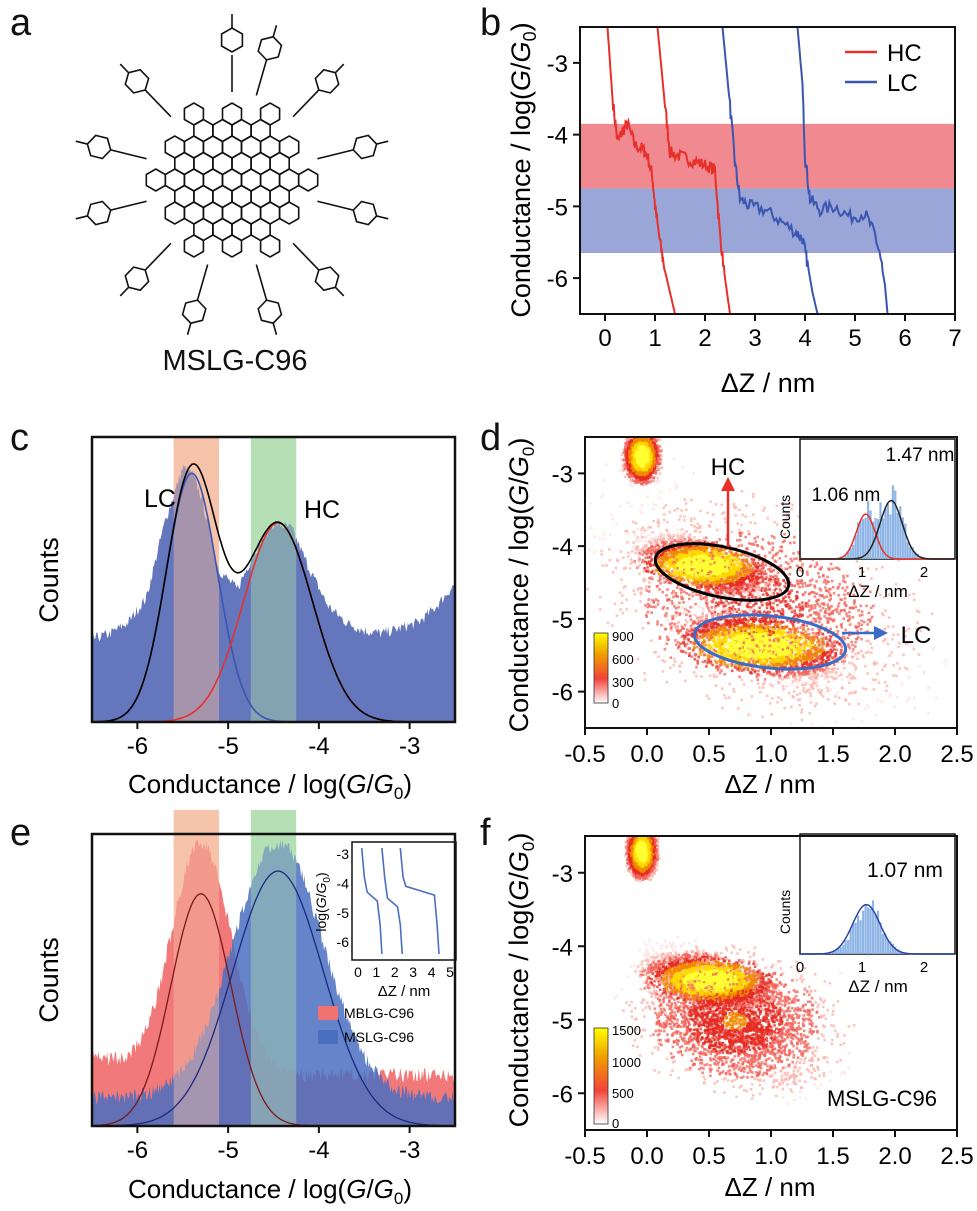 This screenshot has height=1211, width=977. Describe the element at coordinates (289, 147) in the screenshot. I see `ring` at that location.